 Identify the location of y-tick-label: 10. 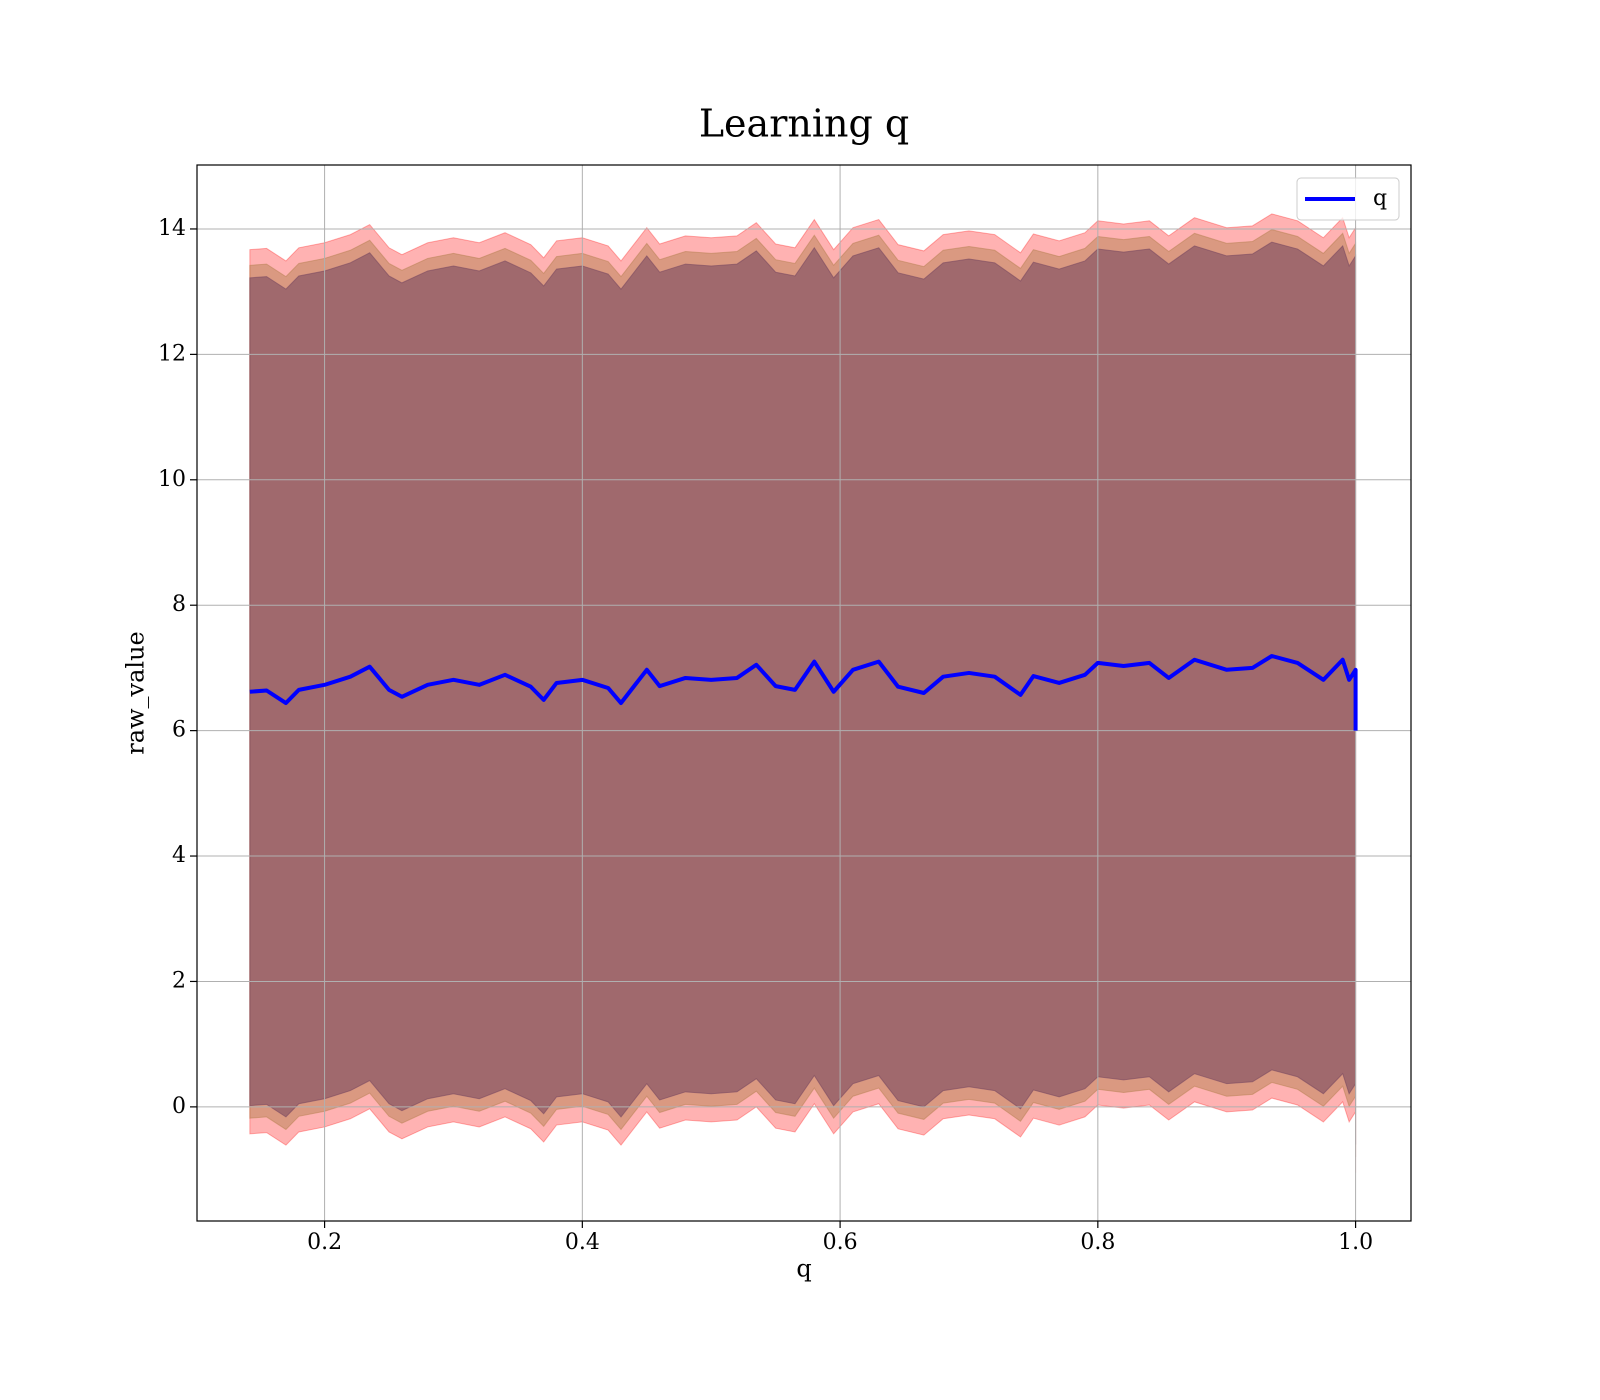
(172, 479).